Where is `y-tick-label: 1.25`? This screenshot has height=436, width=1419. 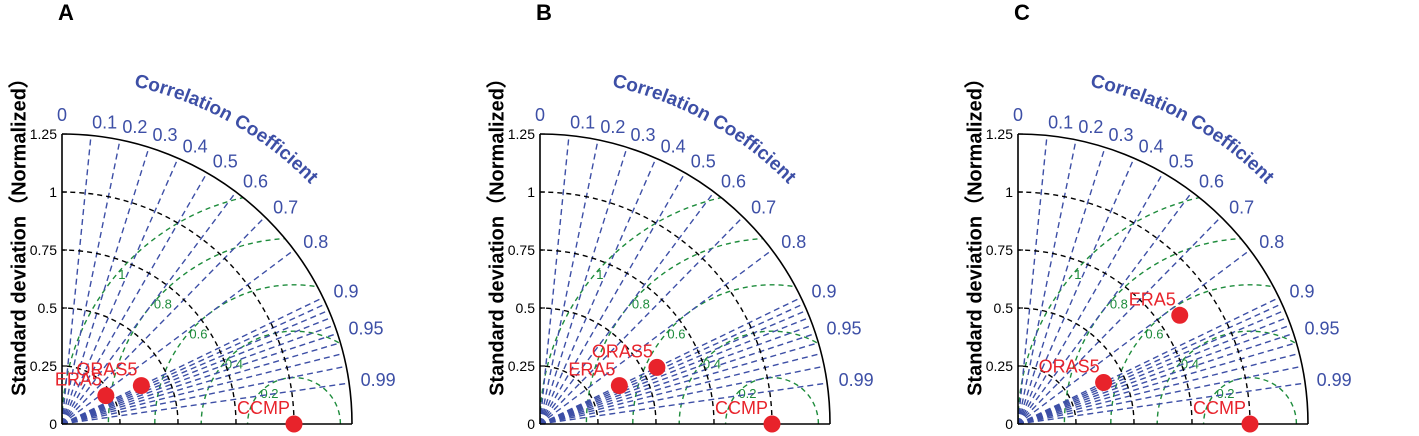
y-tick-label: 1.25 is located at coordinates (999, 134).